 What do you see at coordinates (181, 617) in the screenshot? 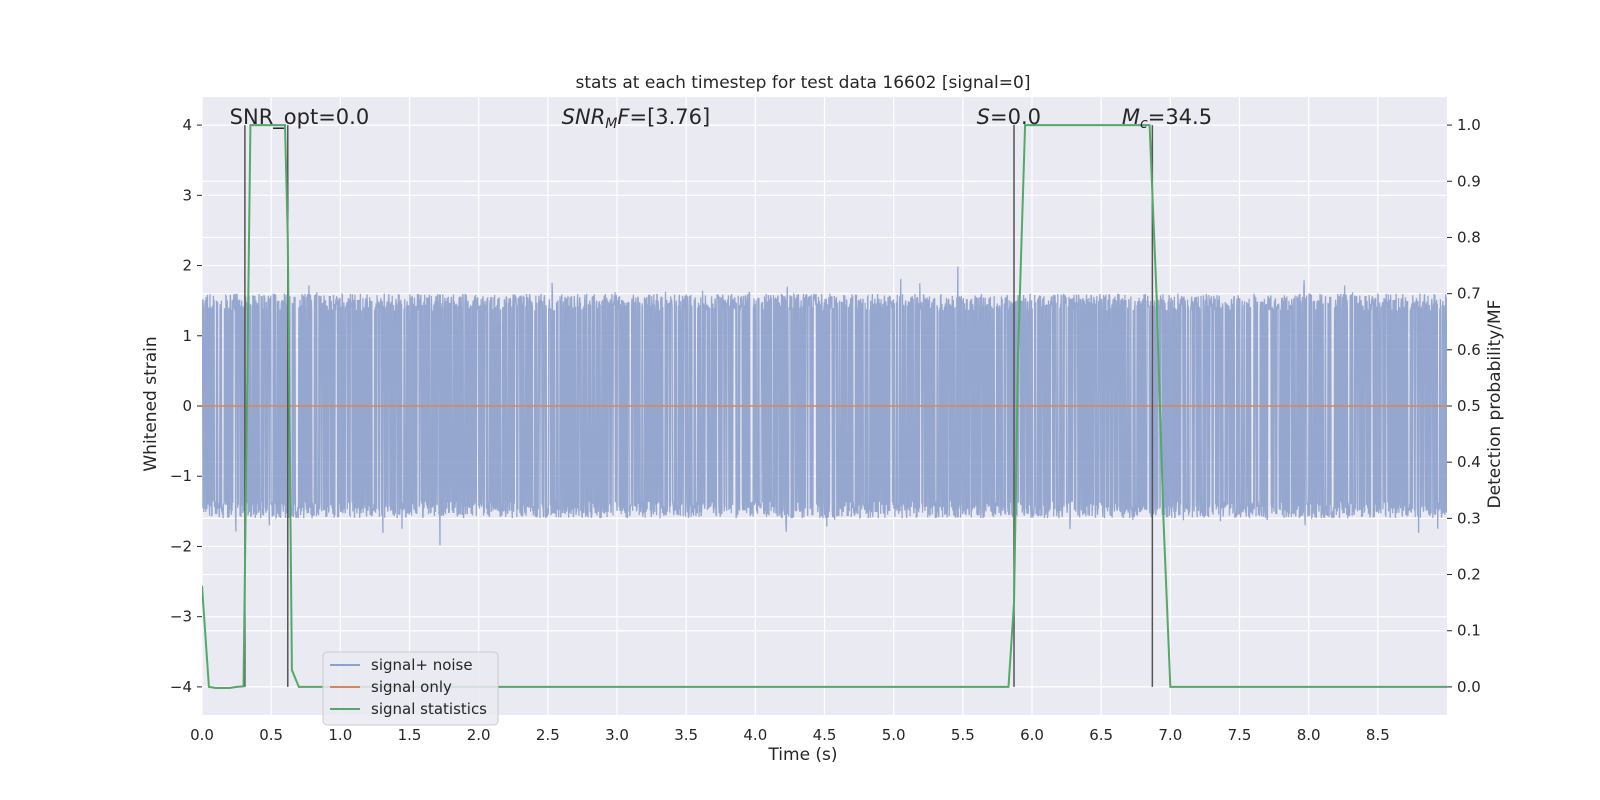
I see `y-tick-label-left: −3` at bounding box center [181, 617].